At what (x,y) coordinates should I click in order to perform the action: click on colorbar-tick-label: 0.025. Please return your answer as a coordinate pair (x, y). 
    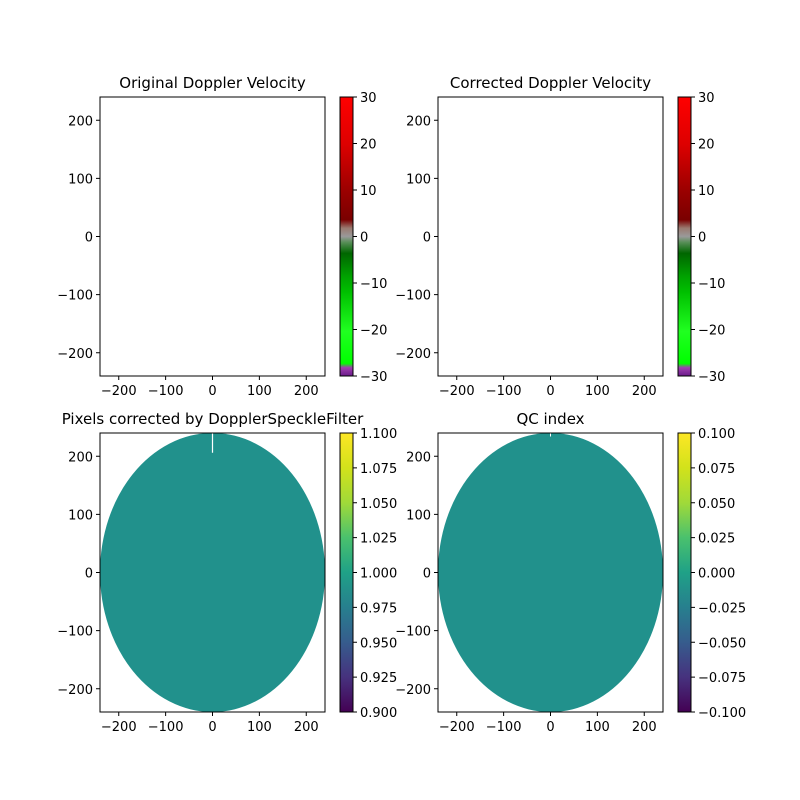
    Looking at the image, I should click on (716, 539).